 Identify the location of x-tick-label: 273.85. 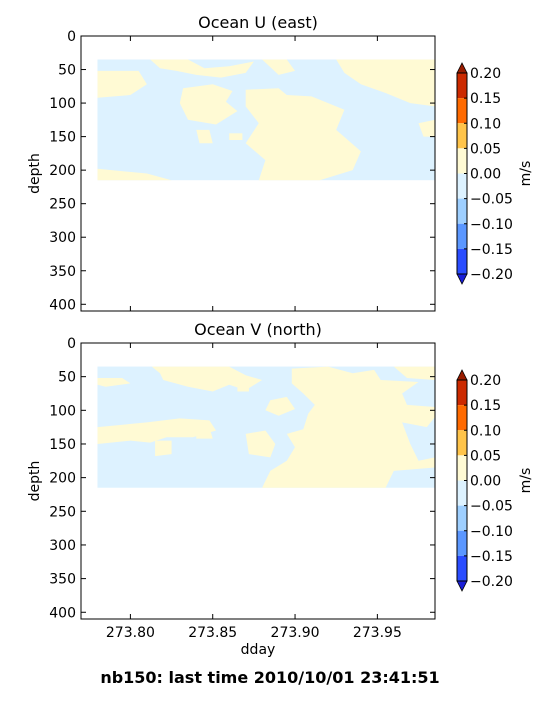
(212, 633).